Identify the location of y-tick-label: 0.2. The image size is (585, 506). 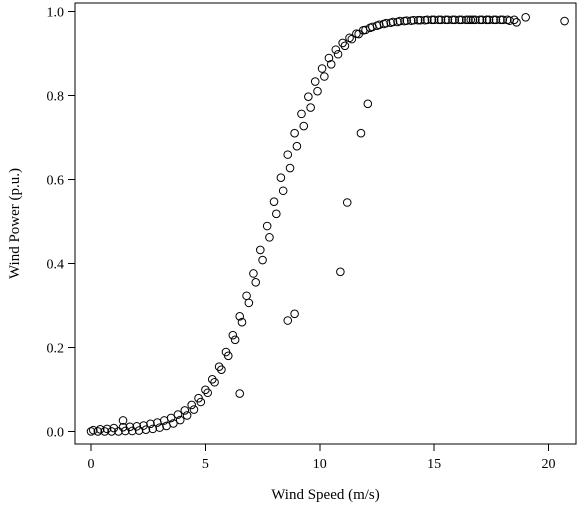
(56, 348).